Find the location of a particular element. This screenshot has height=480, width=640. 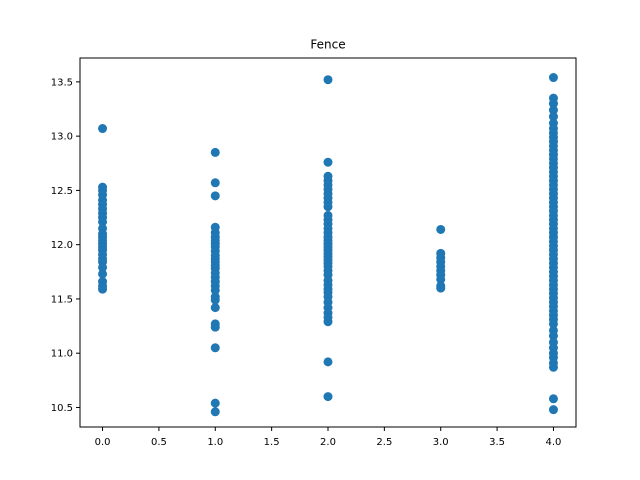

y-tick-label: 13.5 is located at coordinates (62, 82).